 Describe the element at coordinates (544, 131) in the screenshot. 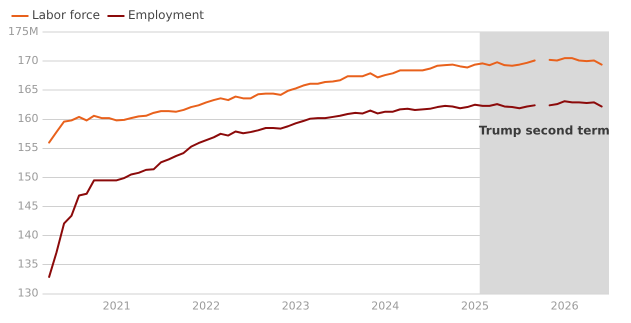

I see `band-label: Trump second term` at that location.